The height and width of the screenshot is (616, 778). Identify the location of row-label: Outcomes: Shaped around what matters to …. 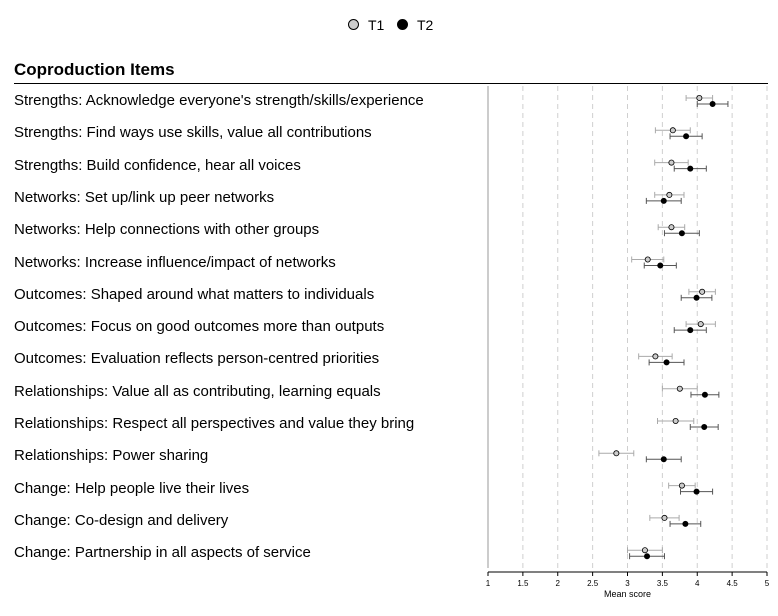
(194, 294).